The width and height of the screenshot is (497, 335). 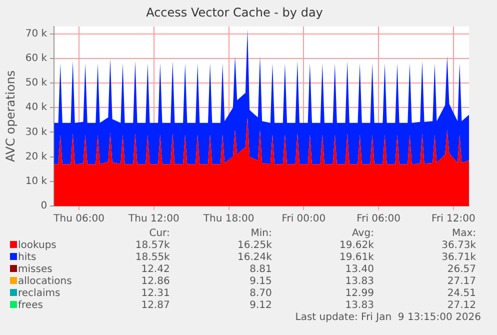 What do you see at coordinates (35, 270) in the screenshot?
I see `legend-label: misses` at bounding box center [35, 270].